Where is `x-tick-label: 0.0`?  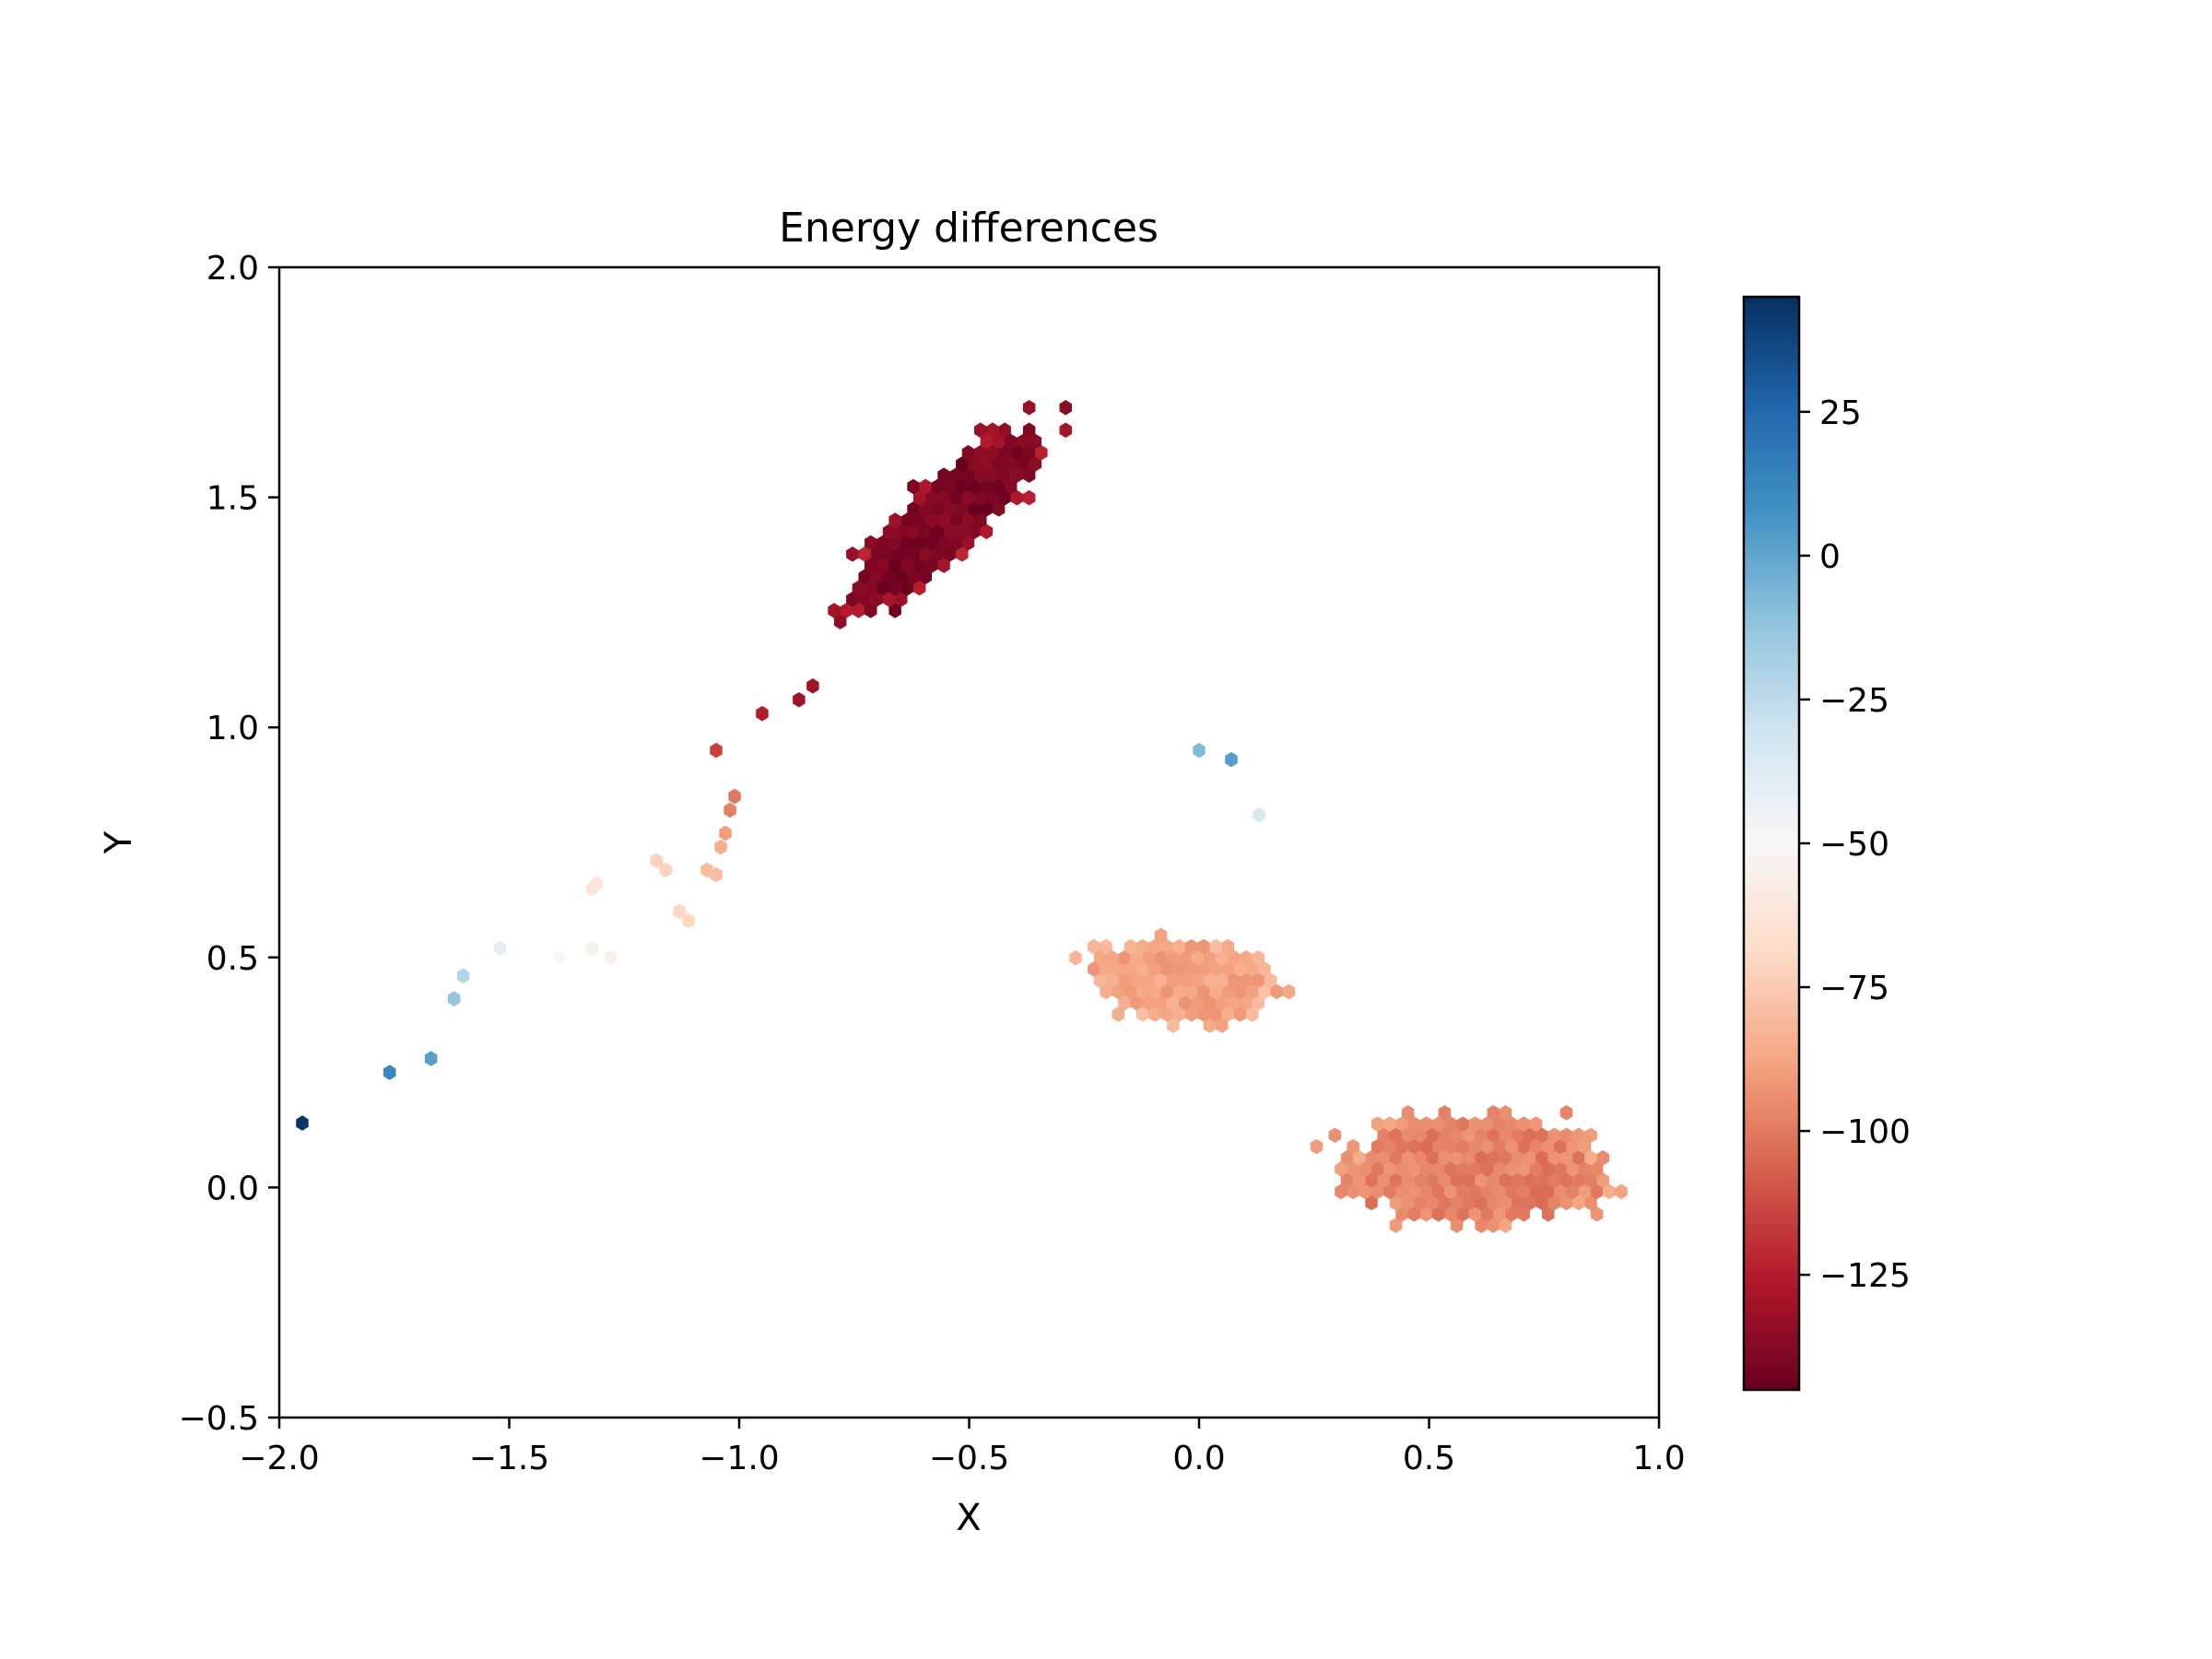
x-tick-label: 0.0 is located at coordinates (1198, 1458).